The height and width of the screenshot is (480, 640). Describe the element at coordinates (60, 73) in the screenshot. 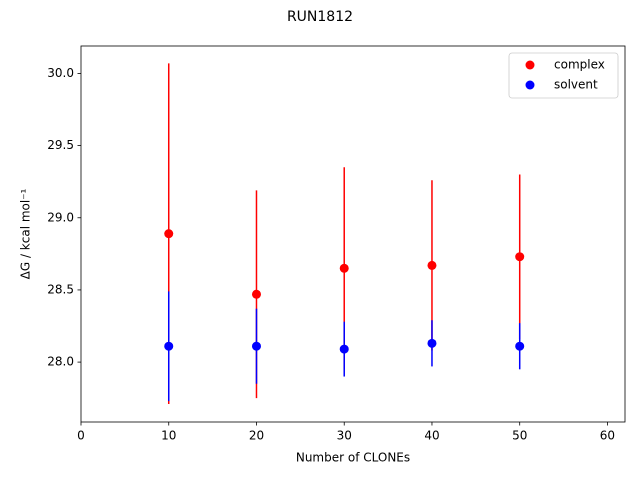

I see `y-tick-label: 30.0` at that location.